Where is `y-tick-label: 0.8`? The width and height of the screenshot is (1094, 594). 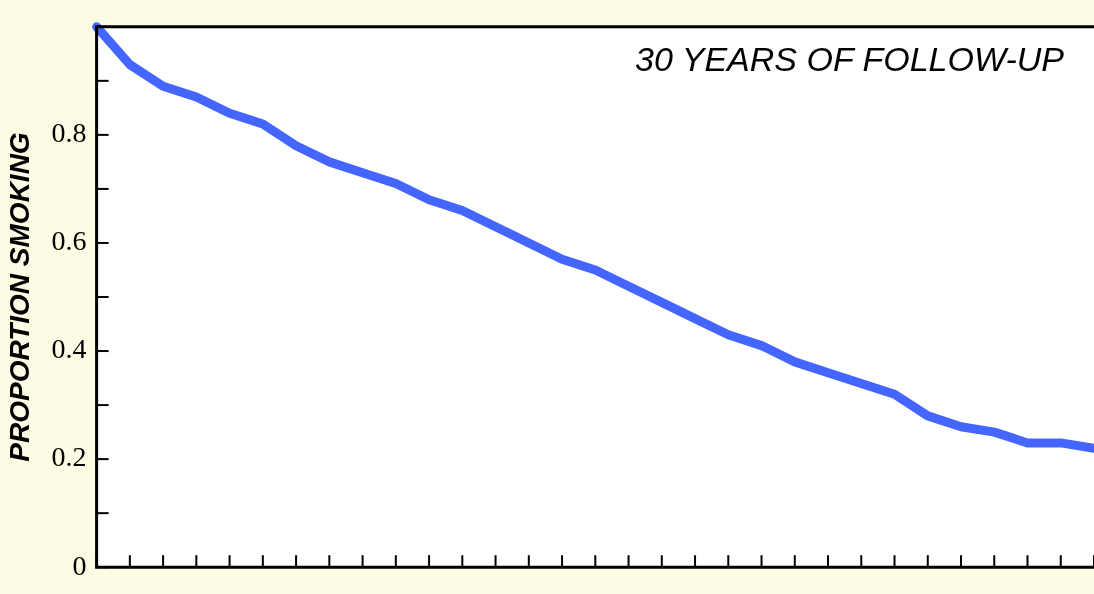 y-tick-label: 0.8 is located at coordinates (69, 133).